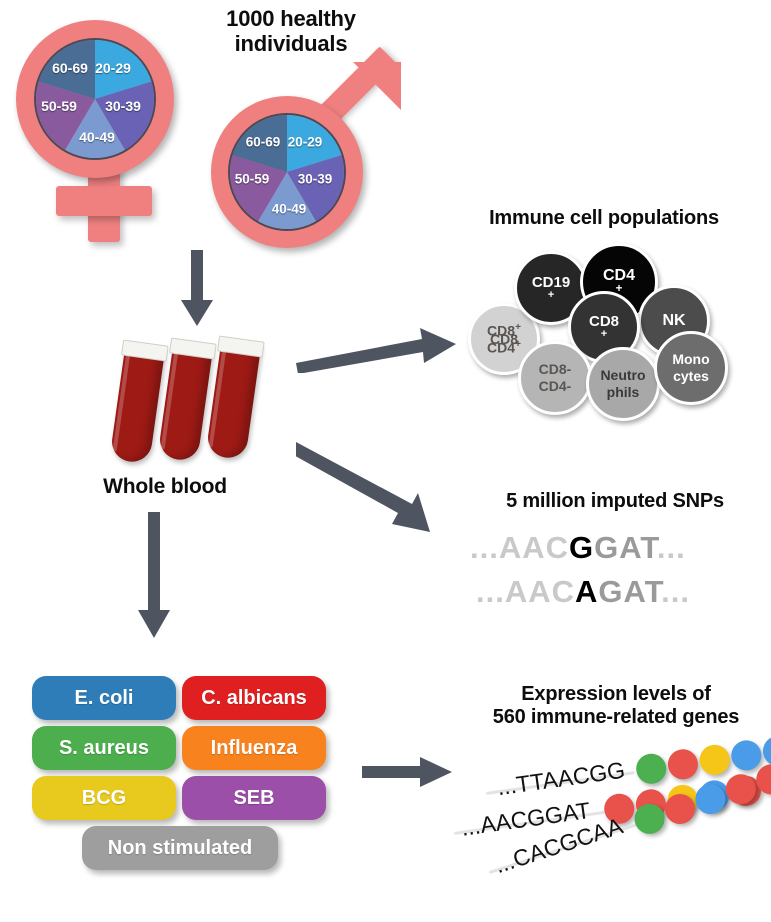  Describe the element at coordinates (555, 386) in the screenshot. I see `cd4neg-label: CD4-` at that location.